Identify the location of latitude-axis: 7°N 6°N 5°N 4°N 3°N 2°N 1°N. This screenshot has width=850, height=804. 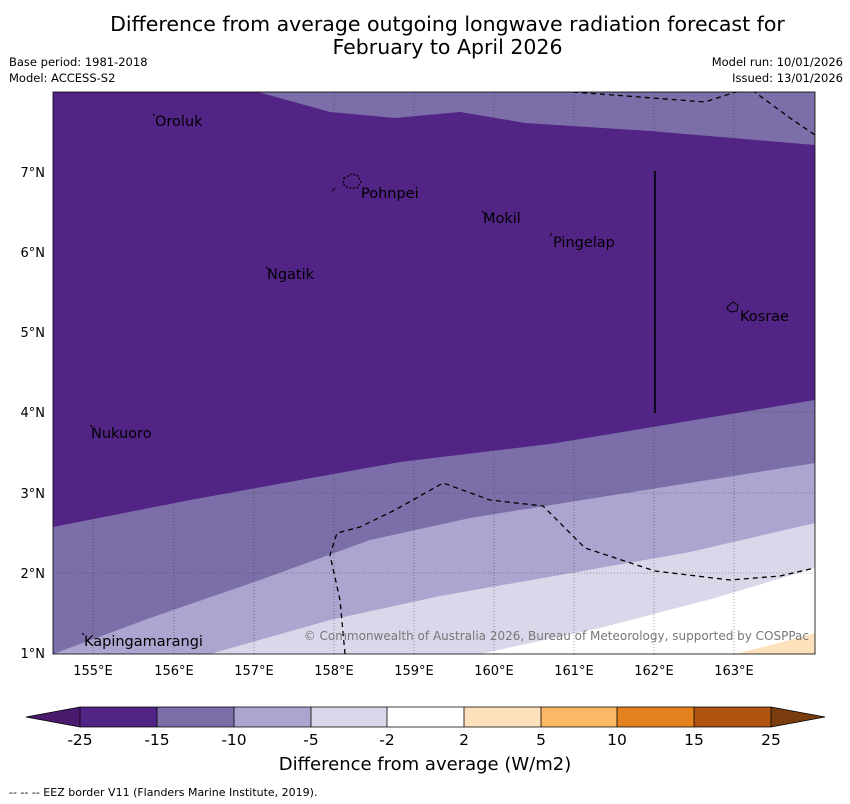
(33, 414).